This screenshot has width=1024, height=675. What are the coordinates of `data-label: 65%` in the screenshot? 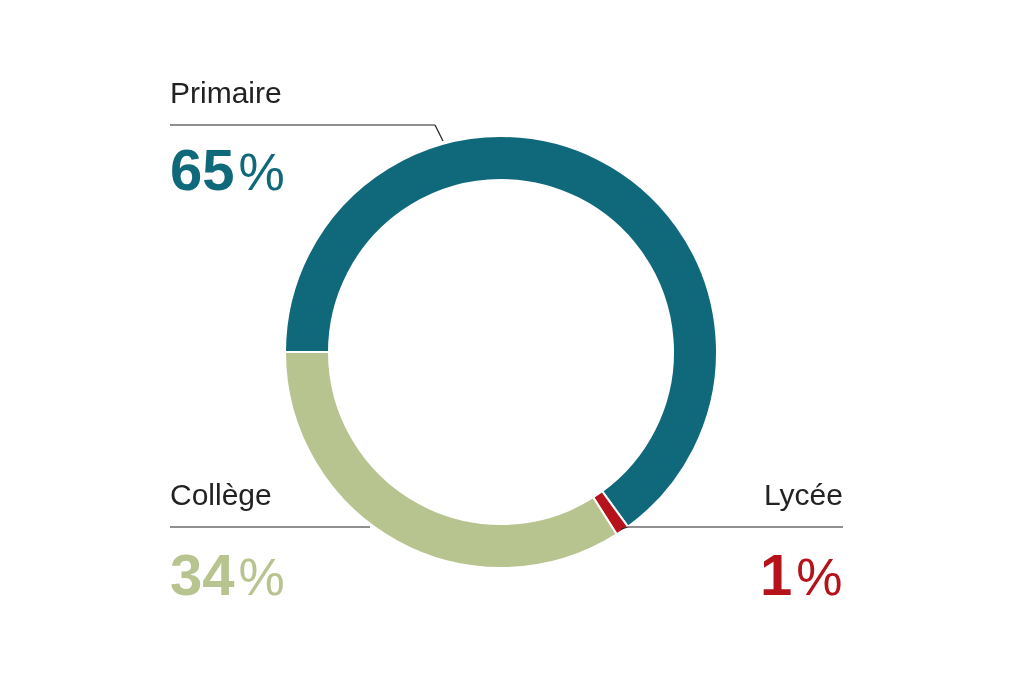 It's located at (227, 169).